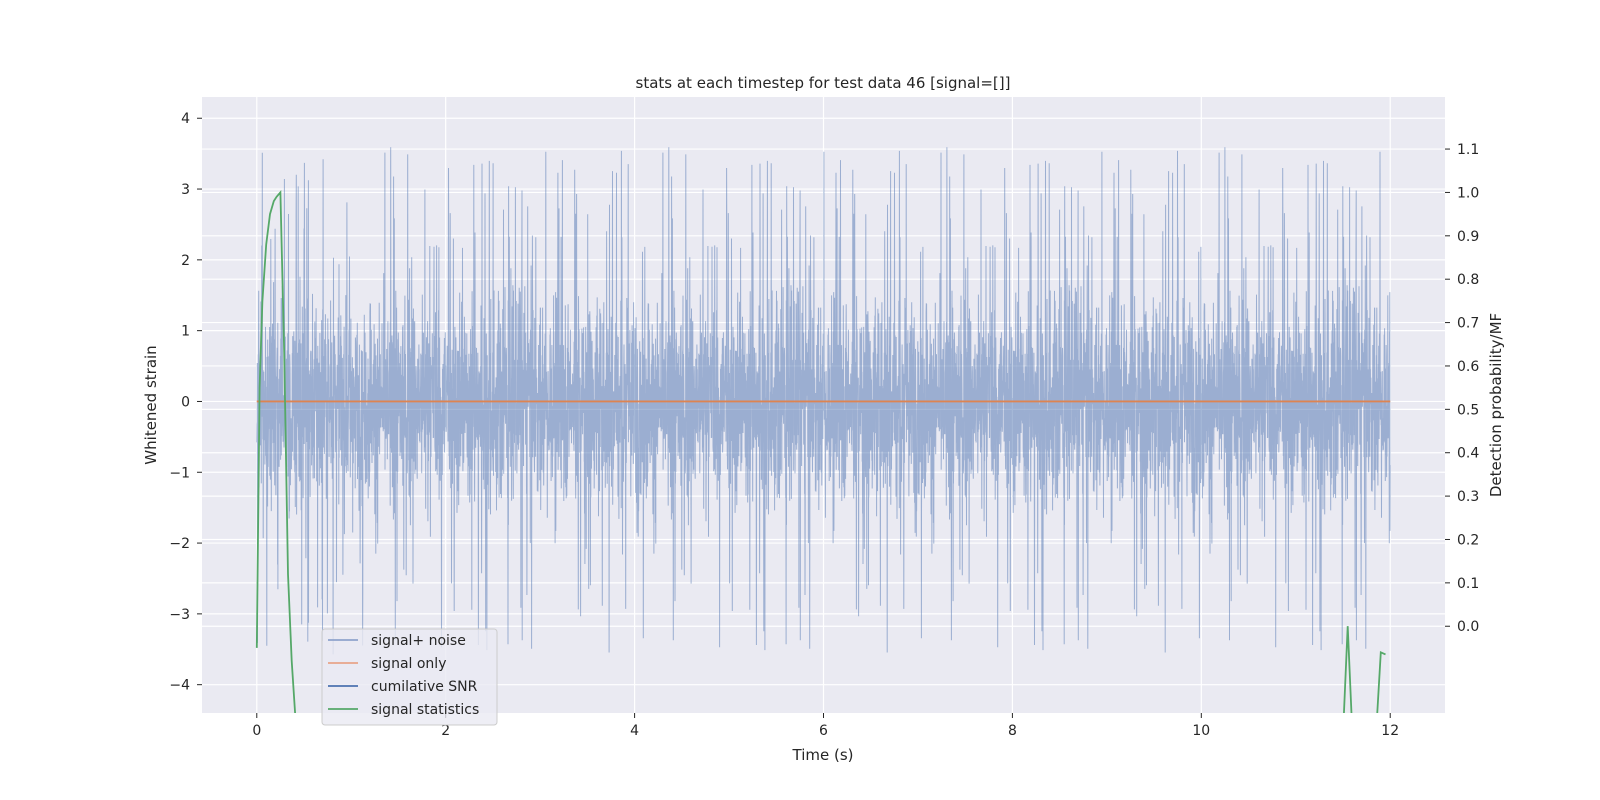 This screenshot has width=1600, height=800. What do you see at coordinates (823, 731) in the screenshot?
I see `x-tick-label-3: 6` at bounding box center [823, 731].